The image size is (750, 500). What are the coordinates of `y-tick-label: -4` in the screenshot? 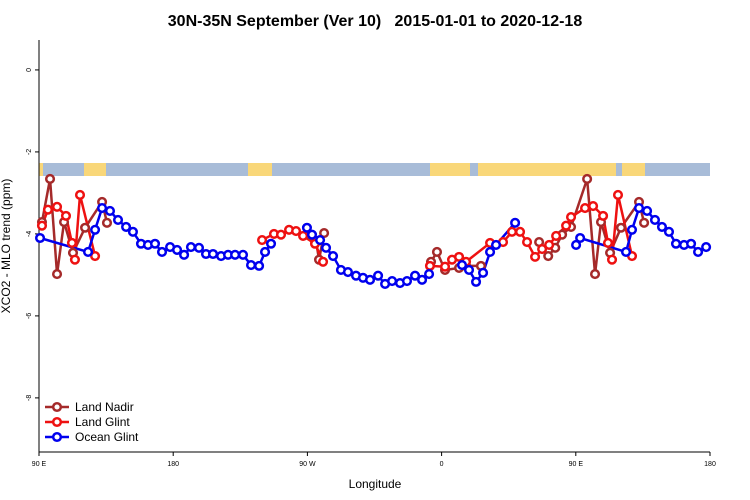 It's located at (29, 234).